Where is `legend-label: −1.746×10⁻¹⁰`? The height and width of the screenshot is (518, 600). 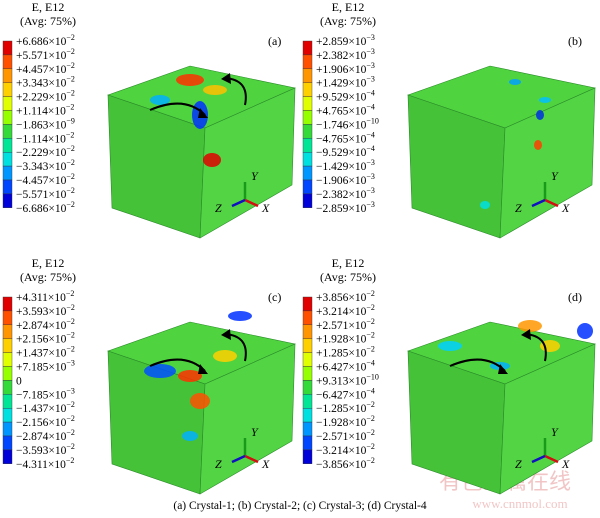 legend-label: −1.746×10⁻¹⁰ is located at coordinates (347, 123).